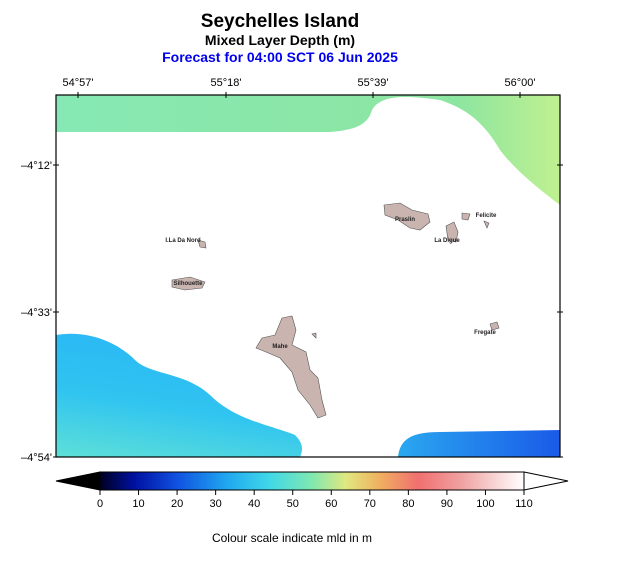 The height and width of the screenshot is (585, 630). I want to click on colorbar-label: 60, so click(331, 504).